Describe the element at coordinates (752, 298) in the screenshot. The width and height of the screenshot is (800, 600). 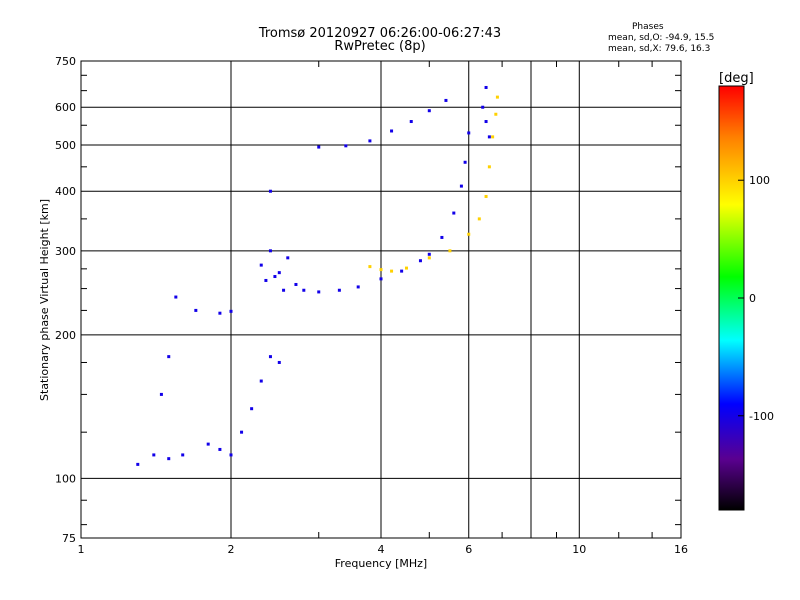
I see `colorbar-tick-label: 0` at that location.